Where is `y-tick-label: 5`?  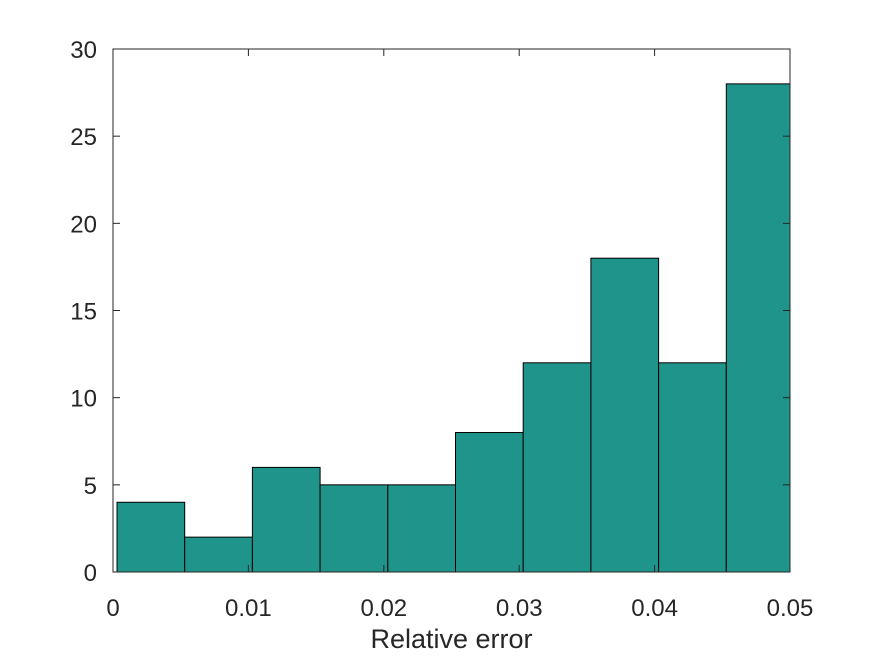 y-tick-label: 5 is located at coordinates (90, 486).